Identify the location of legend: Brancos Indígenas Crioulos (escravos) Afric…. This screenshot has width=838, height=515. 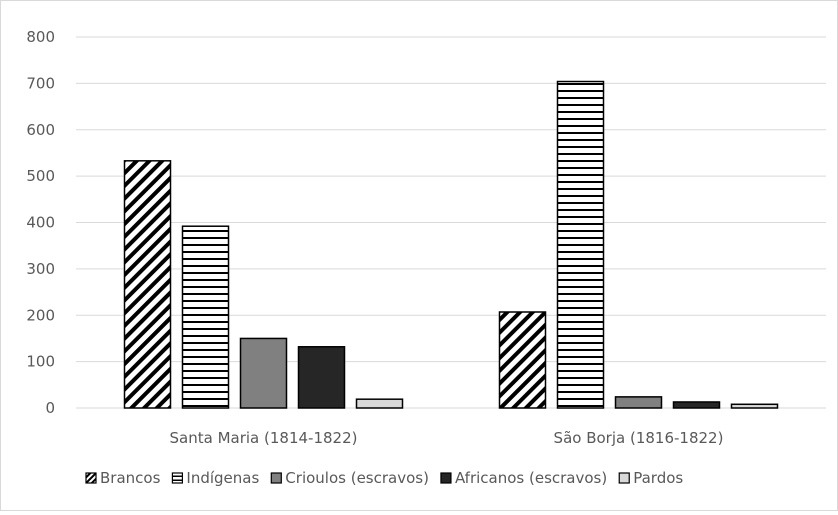
(384, 478).